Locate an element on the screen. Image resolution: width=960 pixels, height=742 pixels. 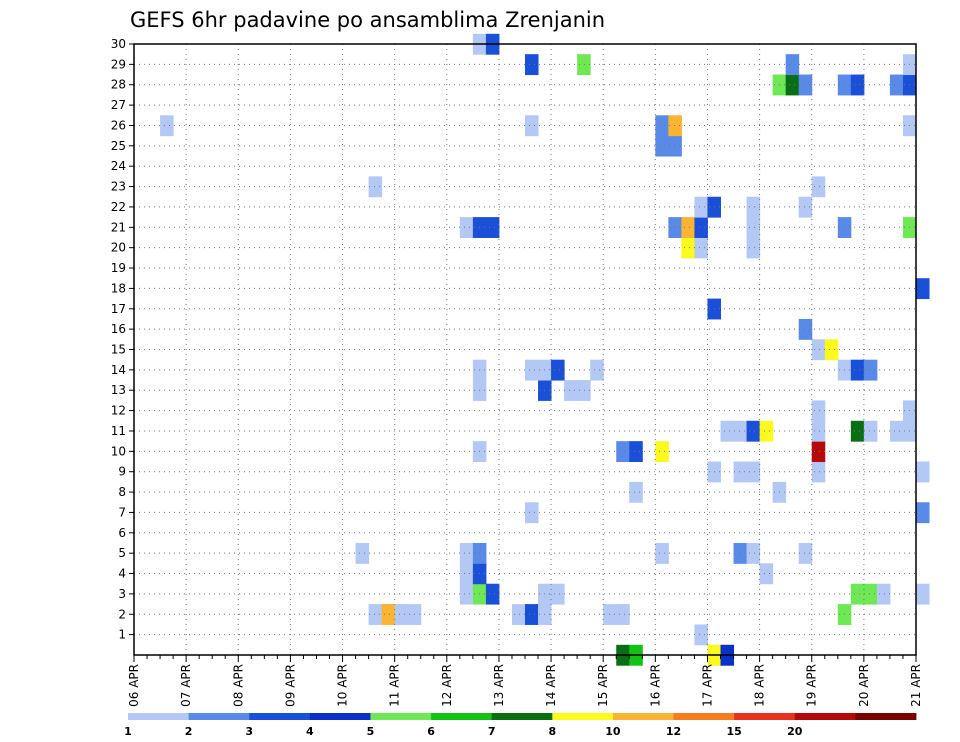
x-tick-label: 16 APR is located at coordinates (655, 685).